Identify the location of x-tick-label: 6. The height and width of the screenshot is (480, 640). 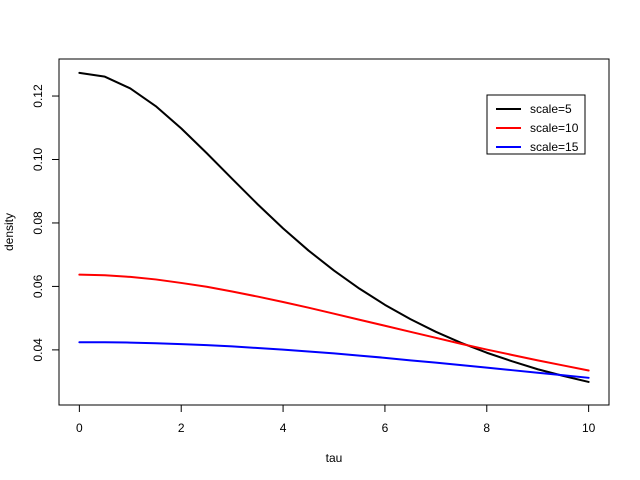
(385, 428).